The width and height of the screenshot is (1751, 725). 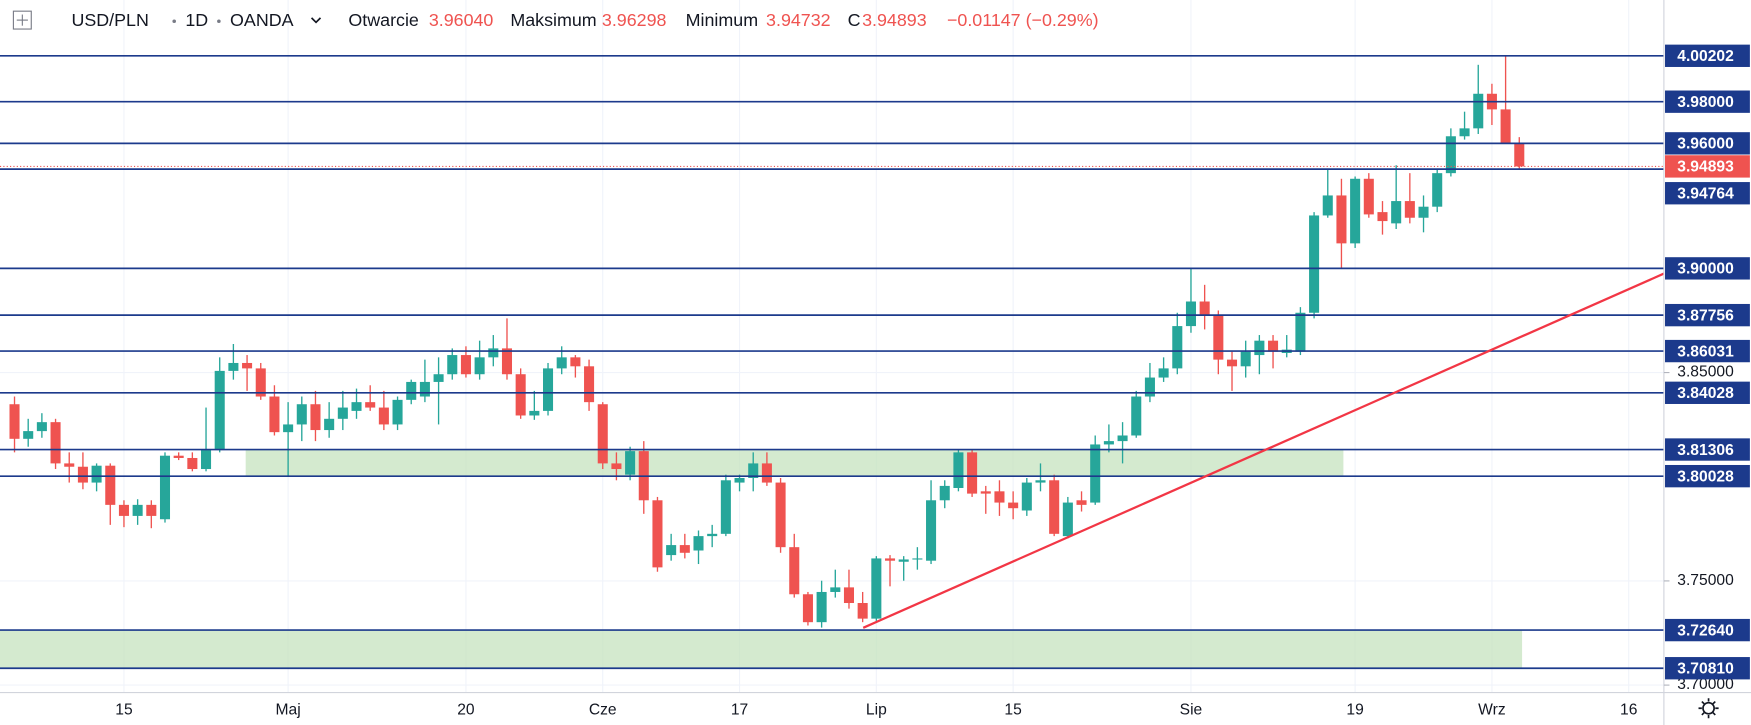 What do you see at coordinates (739, 710) in the screenshot?
I see `x-tick-label: 17` at bounding box center [739, 710].